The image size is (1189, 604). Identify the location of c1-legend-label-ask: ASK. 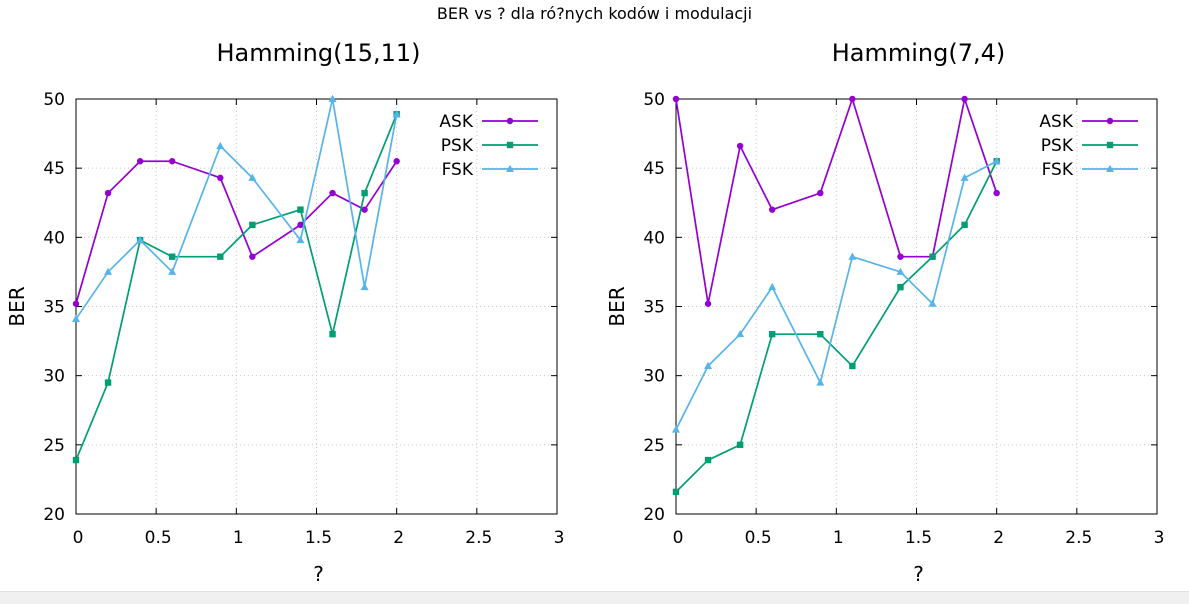
(1056, 122).